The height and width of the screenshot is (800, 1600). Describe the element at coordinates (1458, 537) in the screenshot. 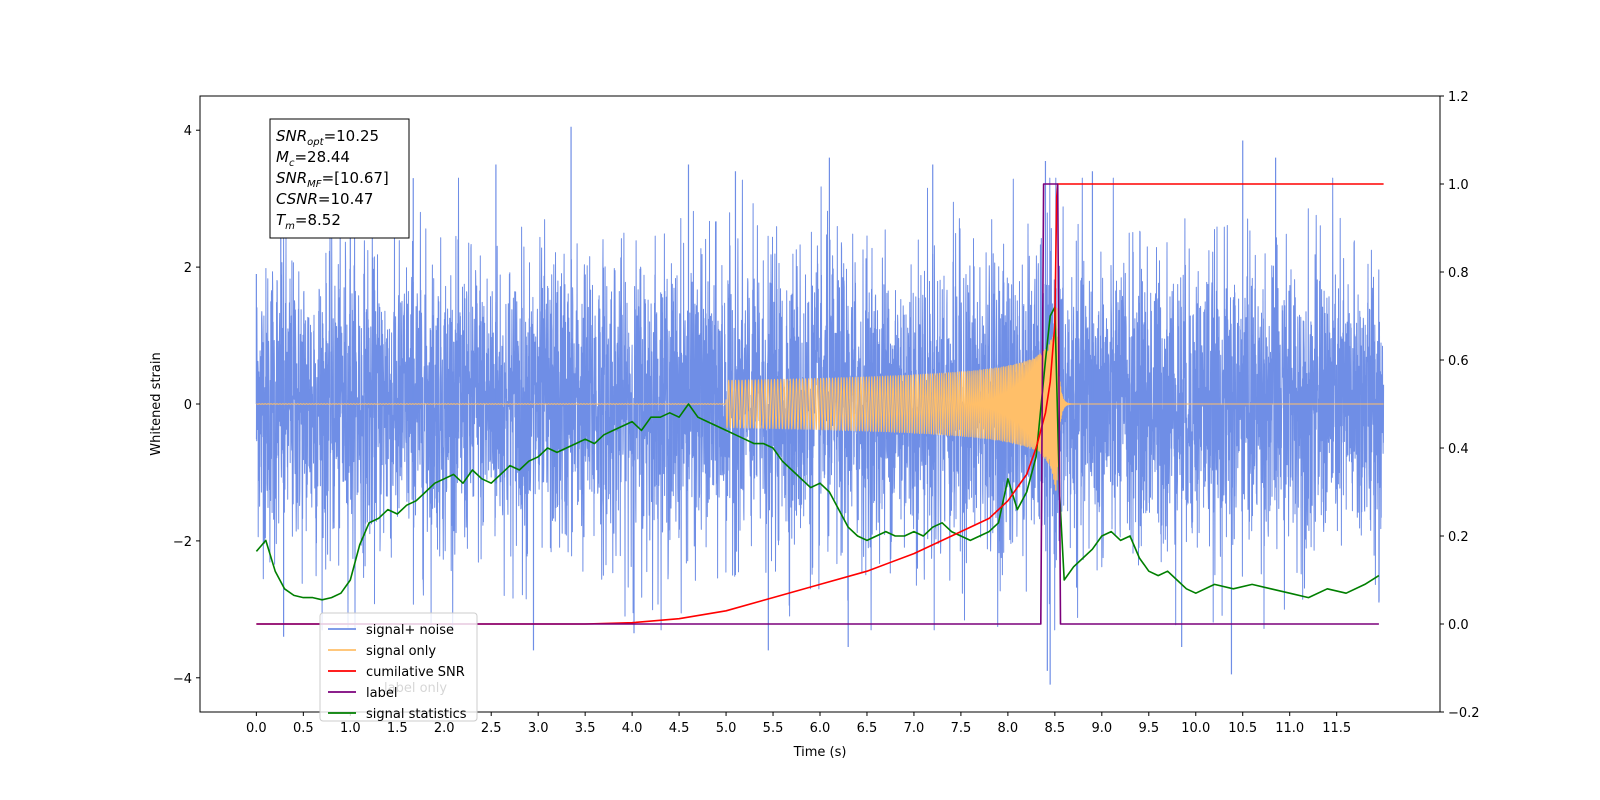

I see `y2-tick-label: 0.2` at that location.